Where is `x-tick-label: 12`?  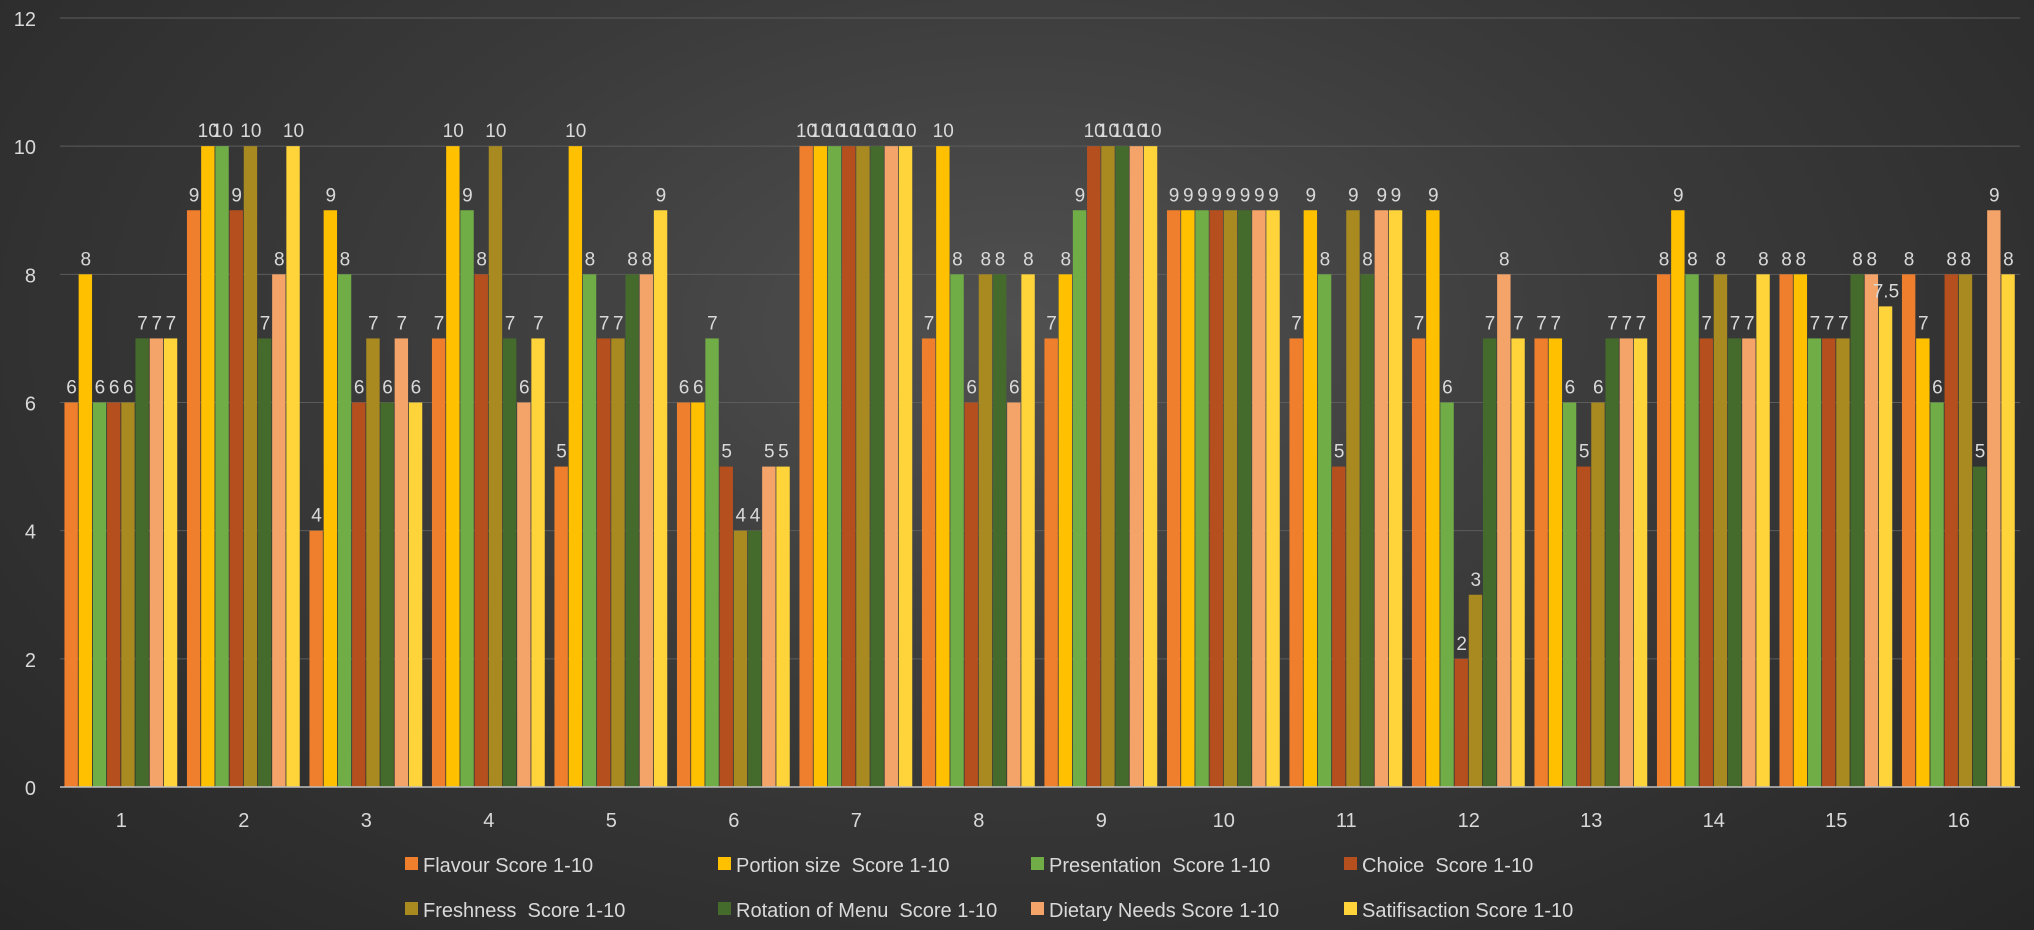
x-tick-label: 12 is located at coordinates (1469, 821).